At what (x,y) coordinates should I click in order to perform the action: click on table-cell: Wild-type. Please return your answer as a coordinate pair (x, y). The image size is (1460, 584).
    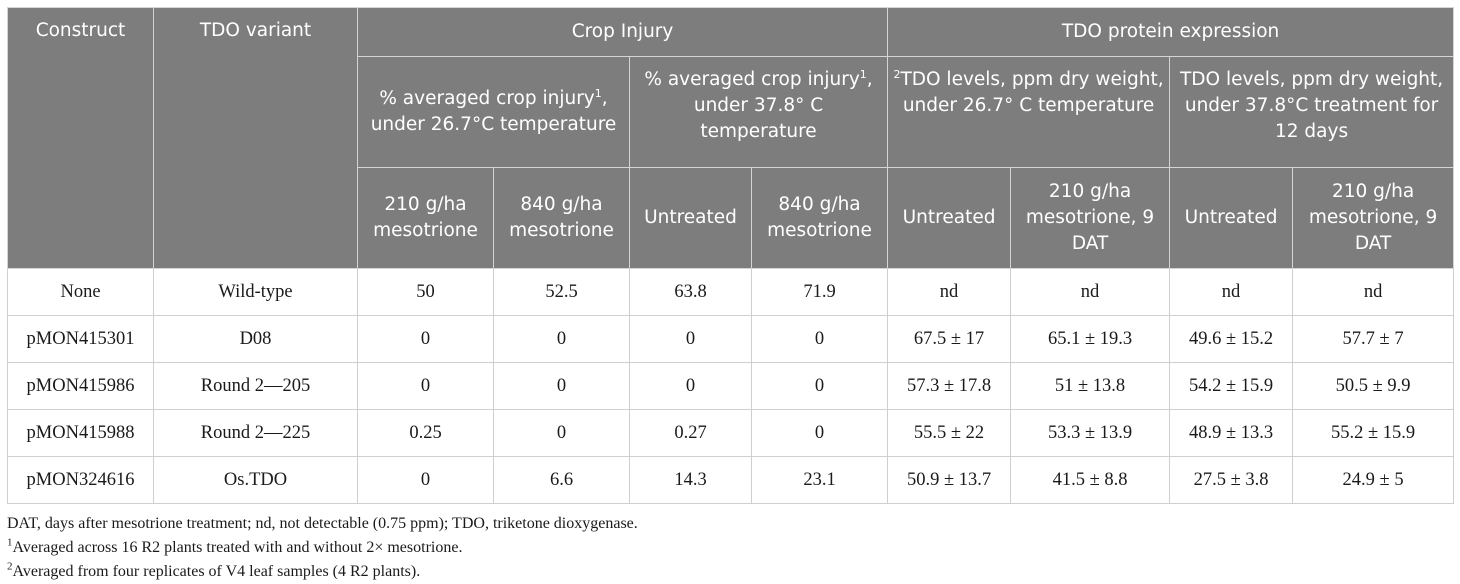
    Looking at the image, I should click on (255, 292).